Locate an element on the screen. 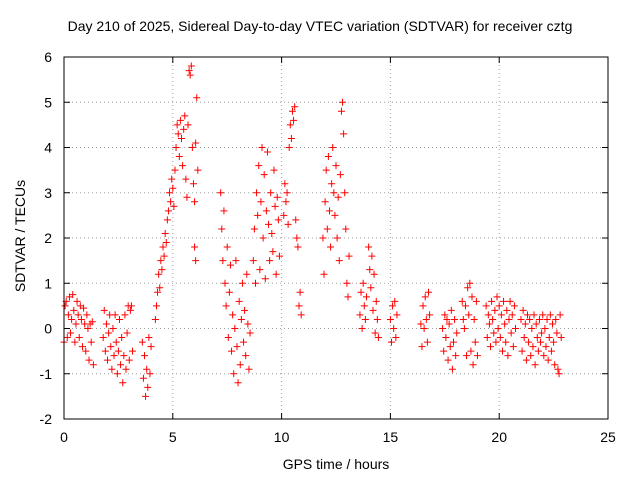 This screenshot has height=480, width=640. x-axis-label: GPS time / hours is located at coordinates (336, 464).